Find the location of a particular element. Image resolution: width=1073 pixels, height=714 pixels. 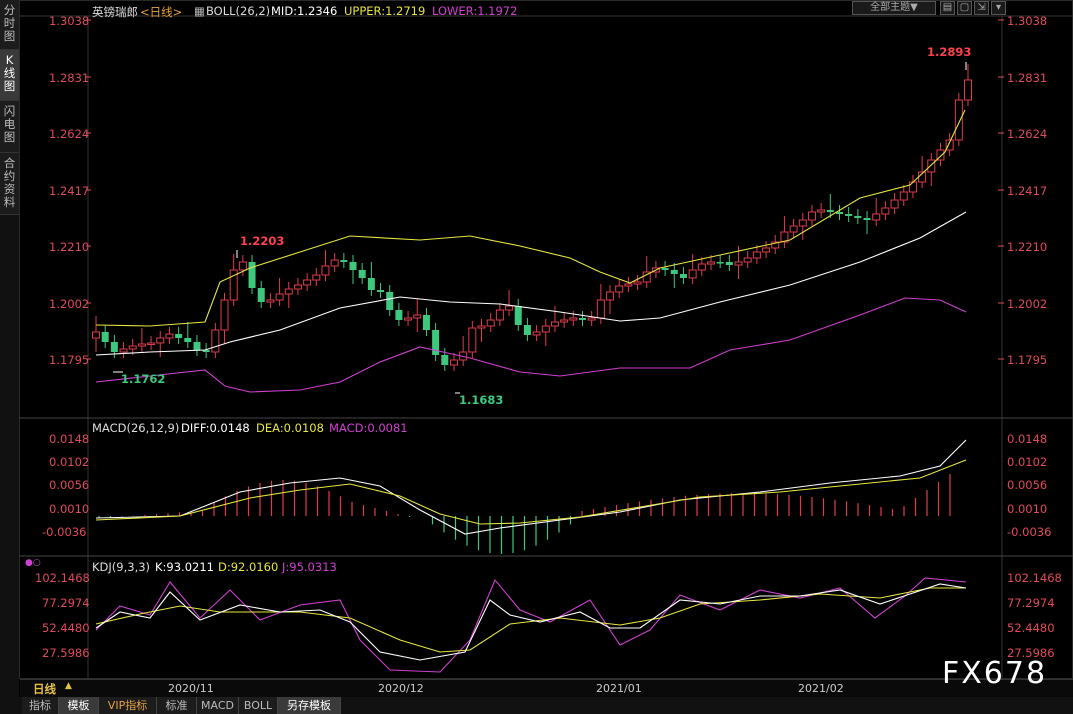

macd-axis-left-label: 0.0056 is located at coordinates (69, 485).